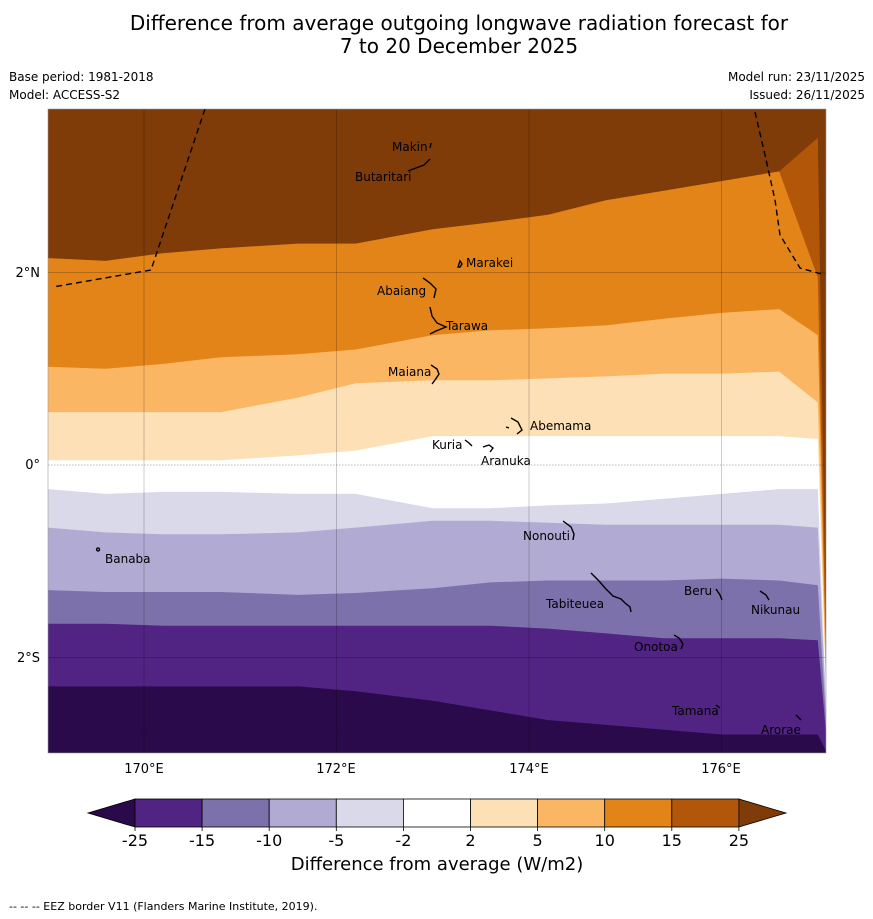  Describe the element at coordinates (432, 769) in the screenshot. I see `longitude-axis: 170°E 172°E 174°E 176°E` at that location.